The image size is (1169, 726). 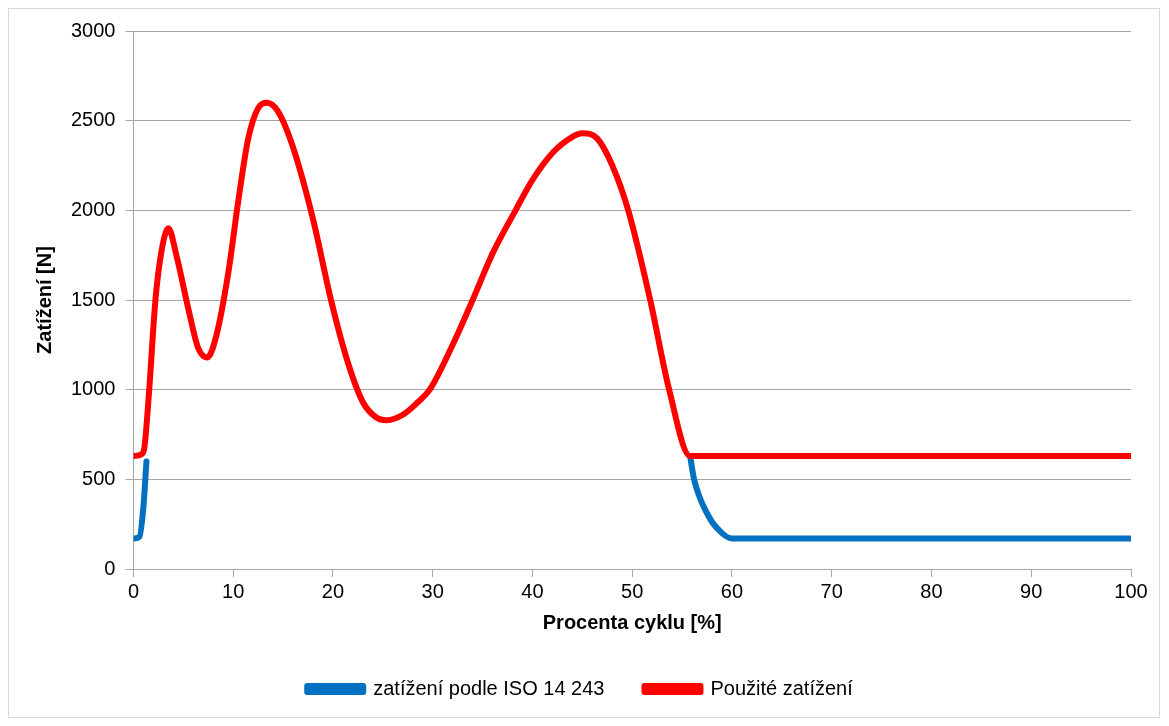 I want to click on x-tick-label: 90, so click(x=1031, y=590).